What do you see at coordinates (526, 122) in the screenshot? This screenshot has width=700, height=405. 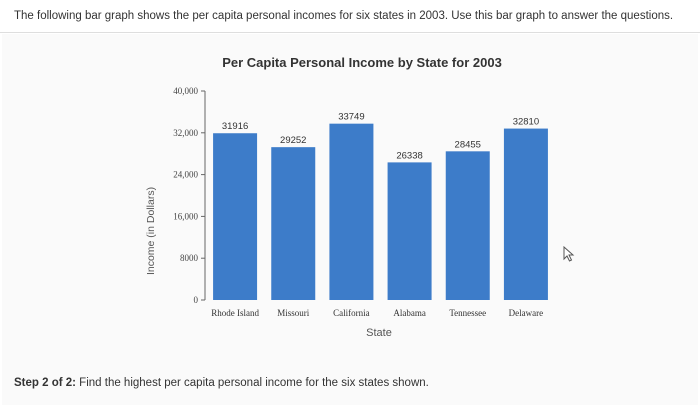 I see `data-label: 32810` at bounding box center [526, 122].